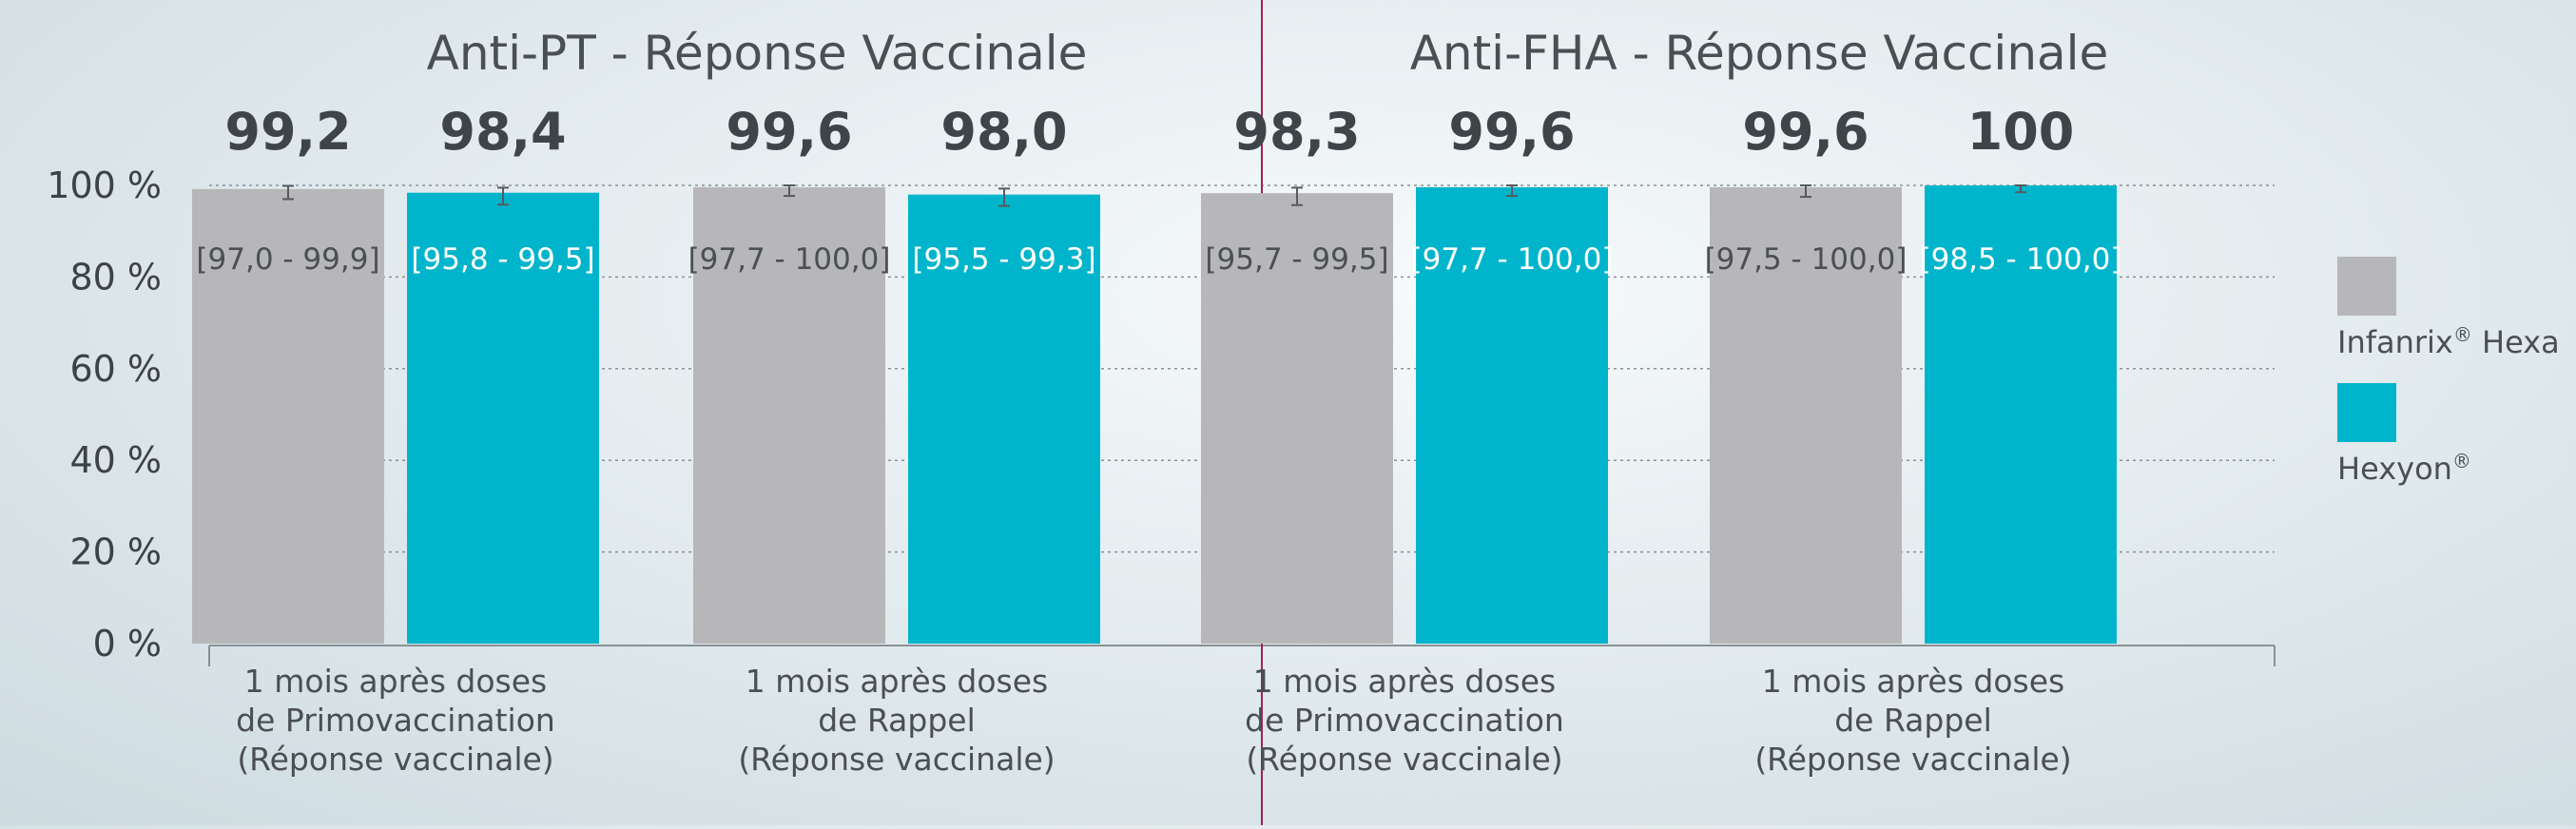  Describe the element at coordinates (104, 185) in the screenshot. I see `y-tick-label: 100 %` at that location.